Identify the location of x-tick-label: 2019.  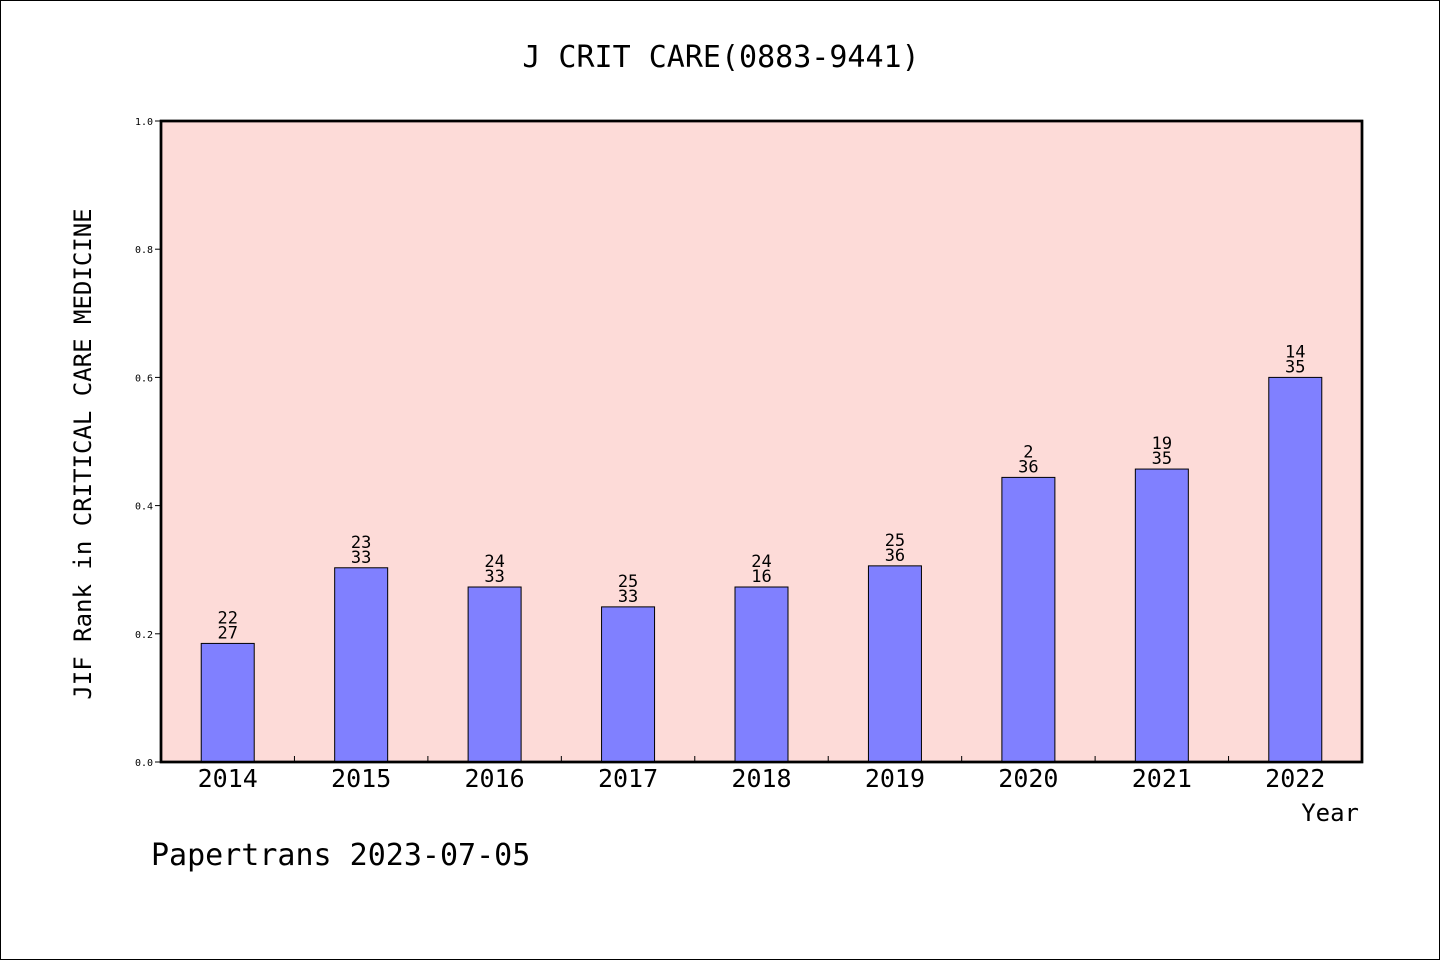
(895, 778).